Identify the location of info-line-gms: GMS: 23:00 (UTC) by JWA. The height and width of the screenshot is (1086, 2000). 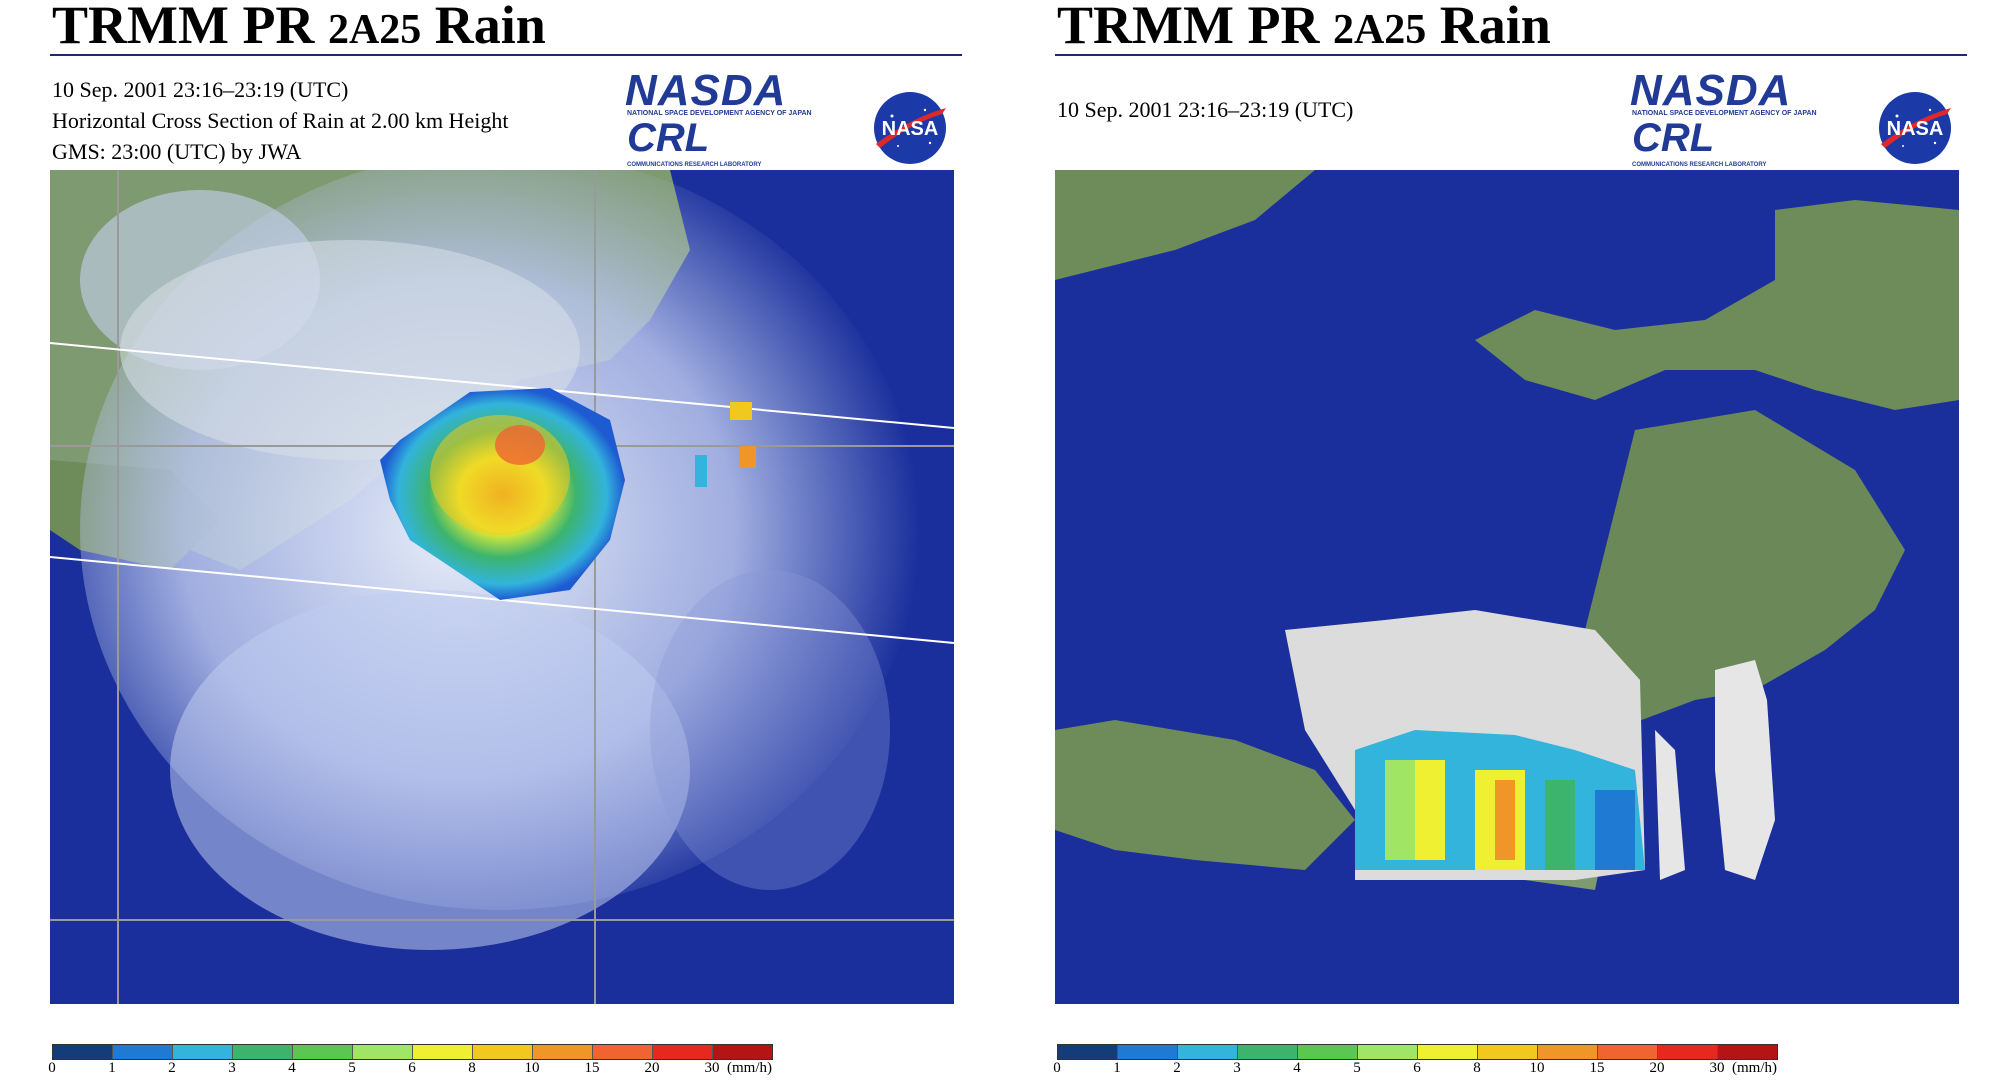
(177, 151).